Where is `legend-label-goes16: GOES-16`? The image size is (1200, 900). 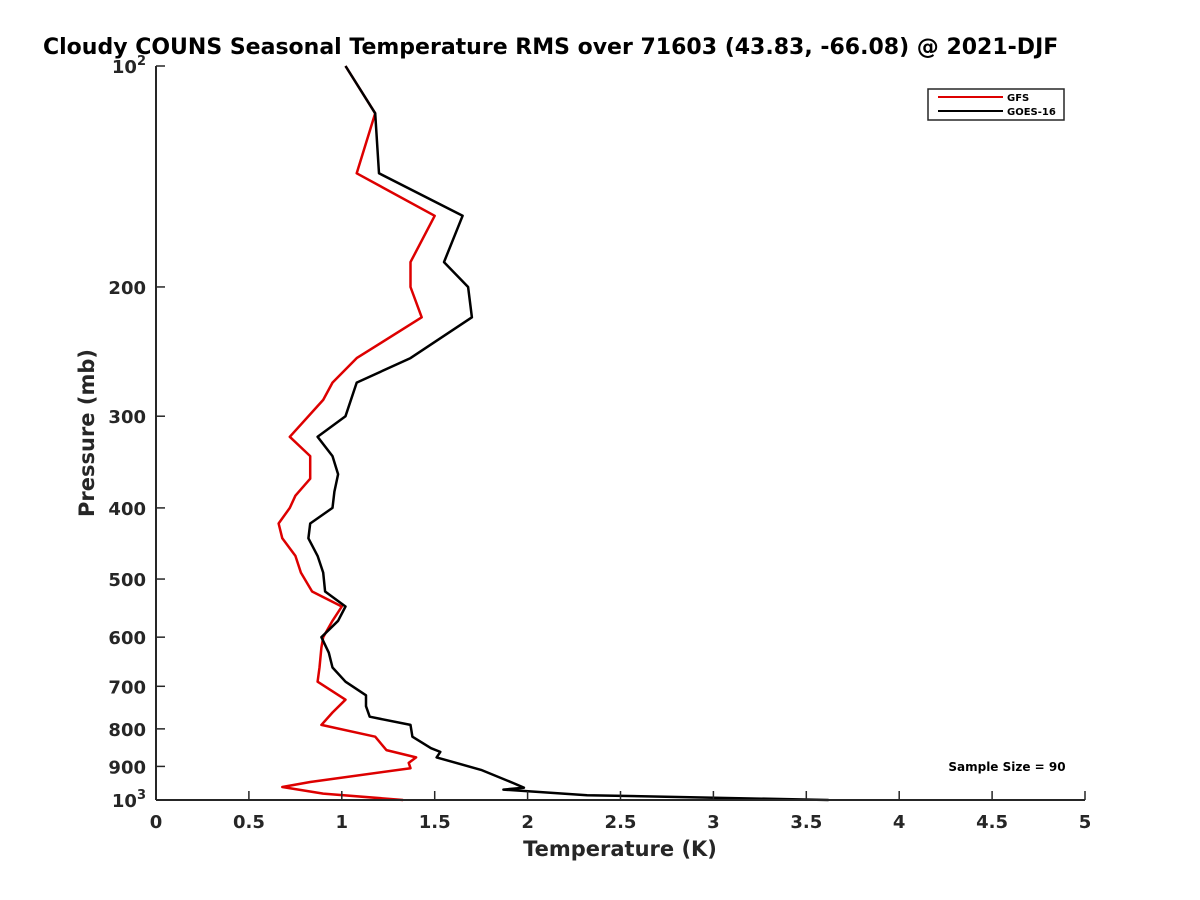 legend-label-goes16: GOES-16 is located at coordinates (1031, 112).